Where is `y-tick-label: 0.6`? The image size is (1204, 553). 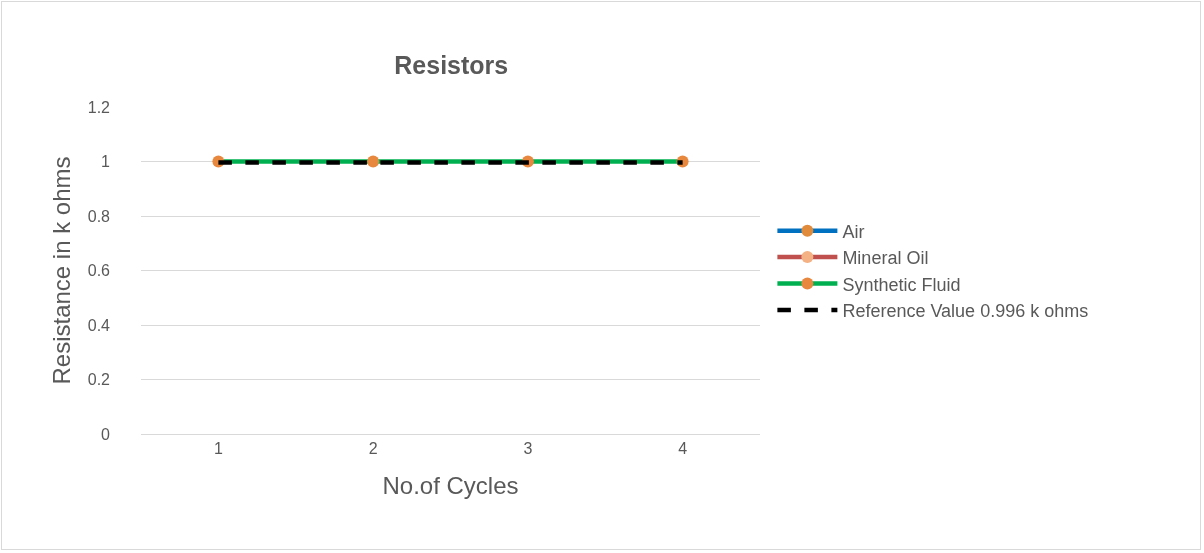 y-tick-label: 0.6 is located at coordinates (99, 271).